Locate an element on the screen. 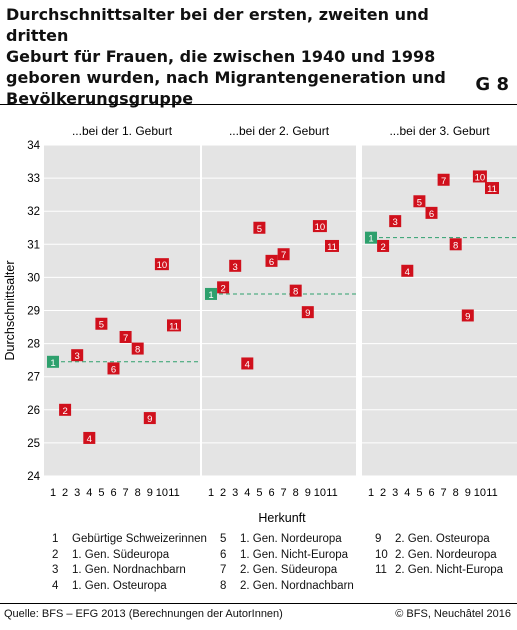  legend-item: 10 2. Gen. Nordeuropa is located at coordinates (439, 556).